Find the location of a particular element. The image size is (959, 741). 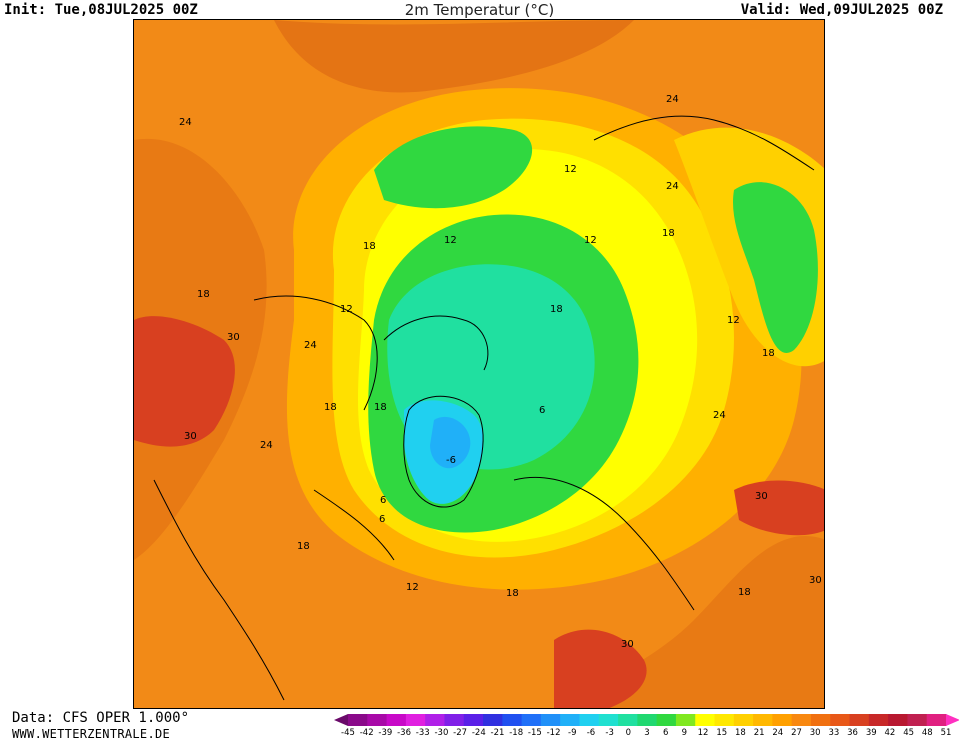

greenland-coldest-zone is located at coordinates (450, 442).